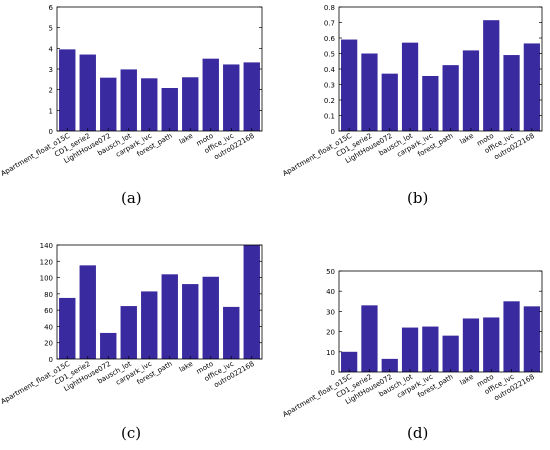  What do you see at coordinates (46, 262) in the screenshot?
I see `y-tick-label: 120` at bounding box center [46, 262].